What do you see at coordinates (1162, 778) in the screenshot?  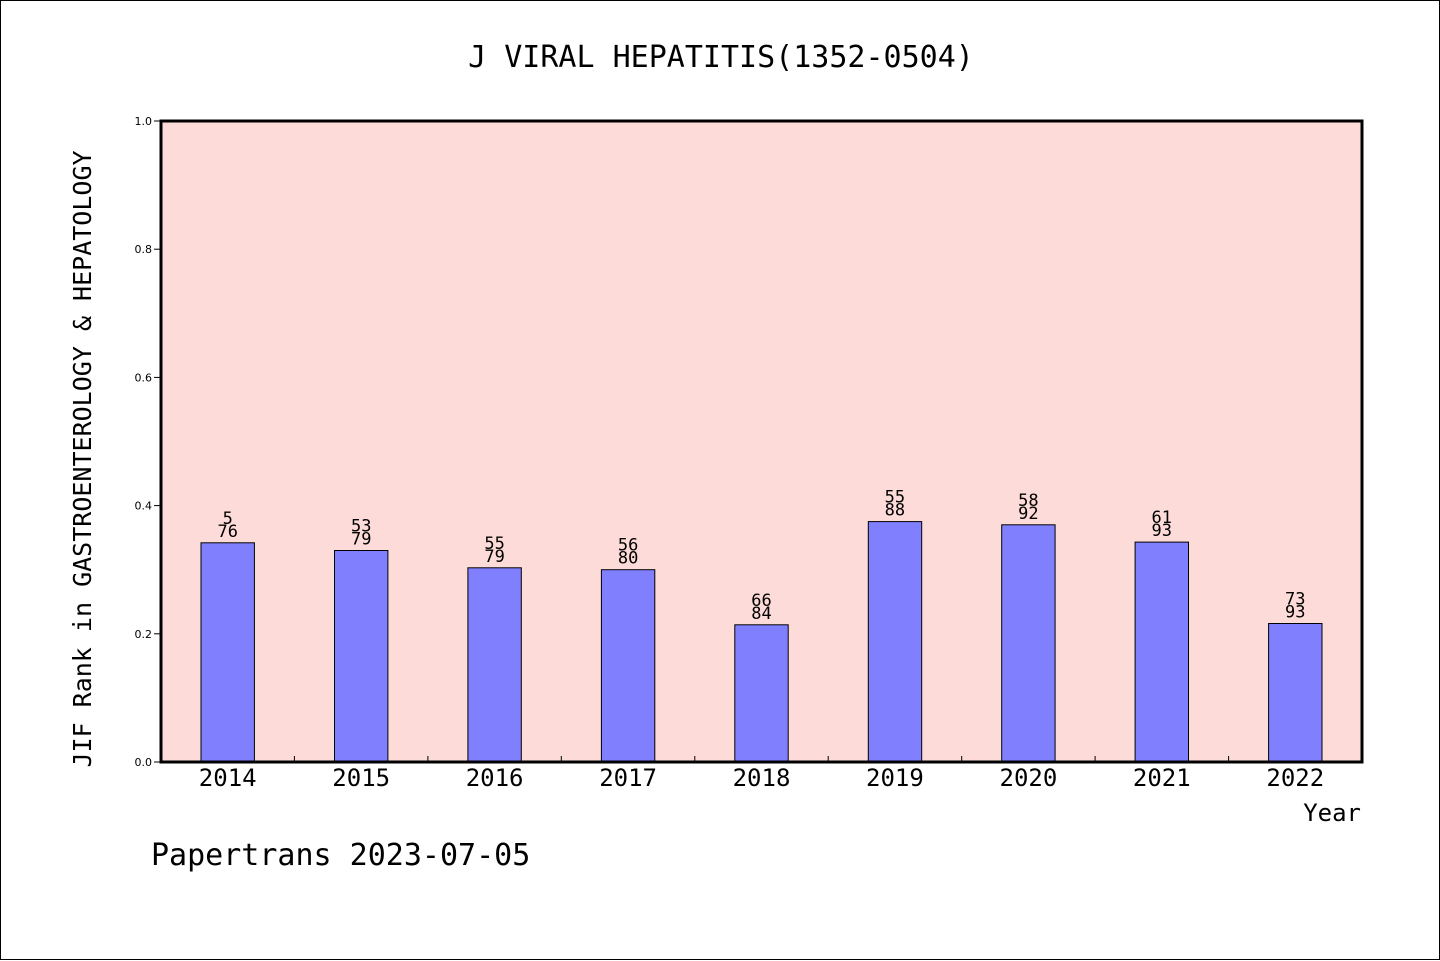 I see `x-tick-label-2021: 2021` at bounding box center [1162, 778].